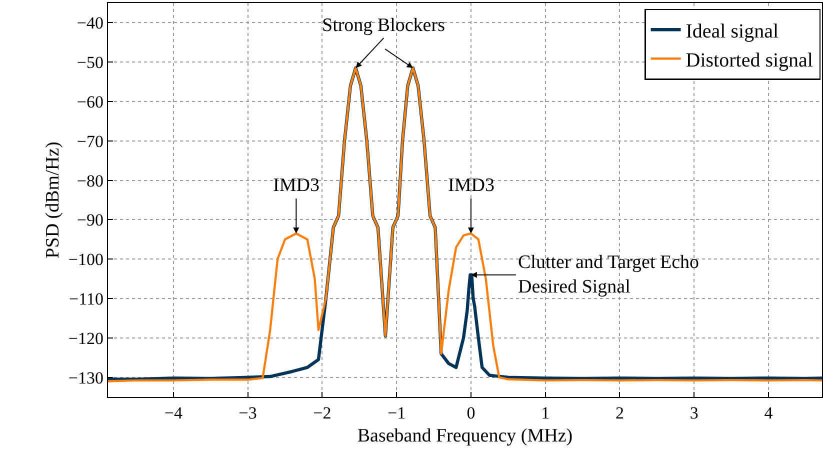 This screenshot has height=463, width=823. Describe the element at coordinates (471, 413) in the screenshot. I see `x-tick-label: 0` at that location.